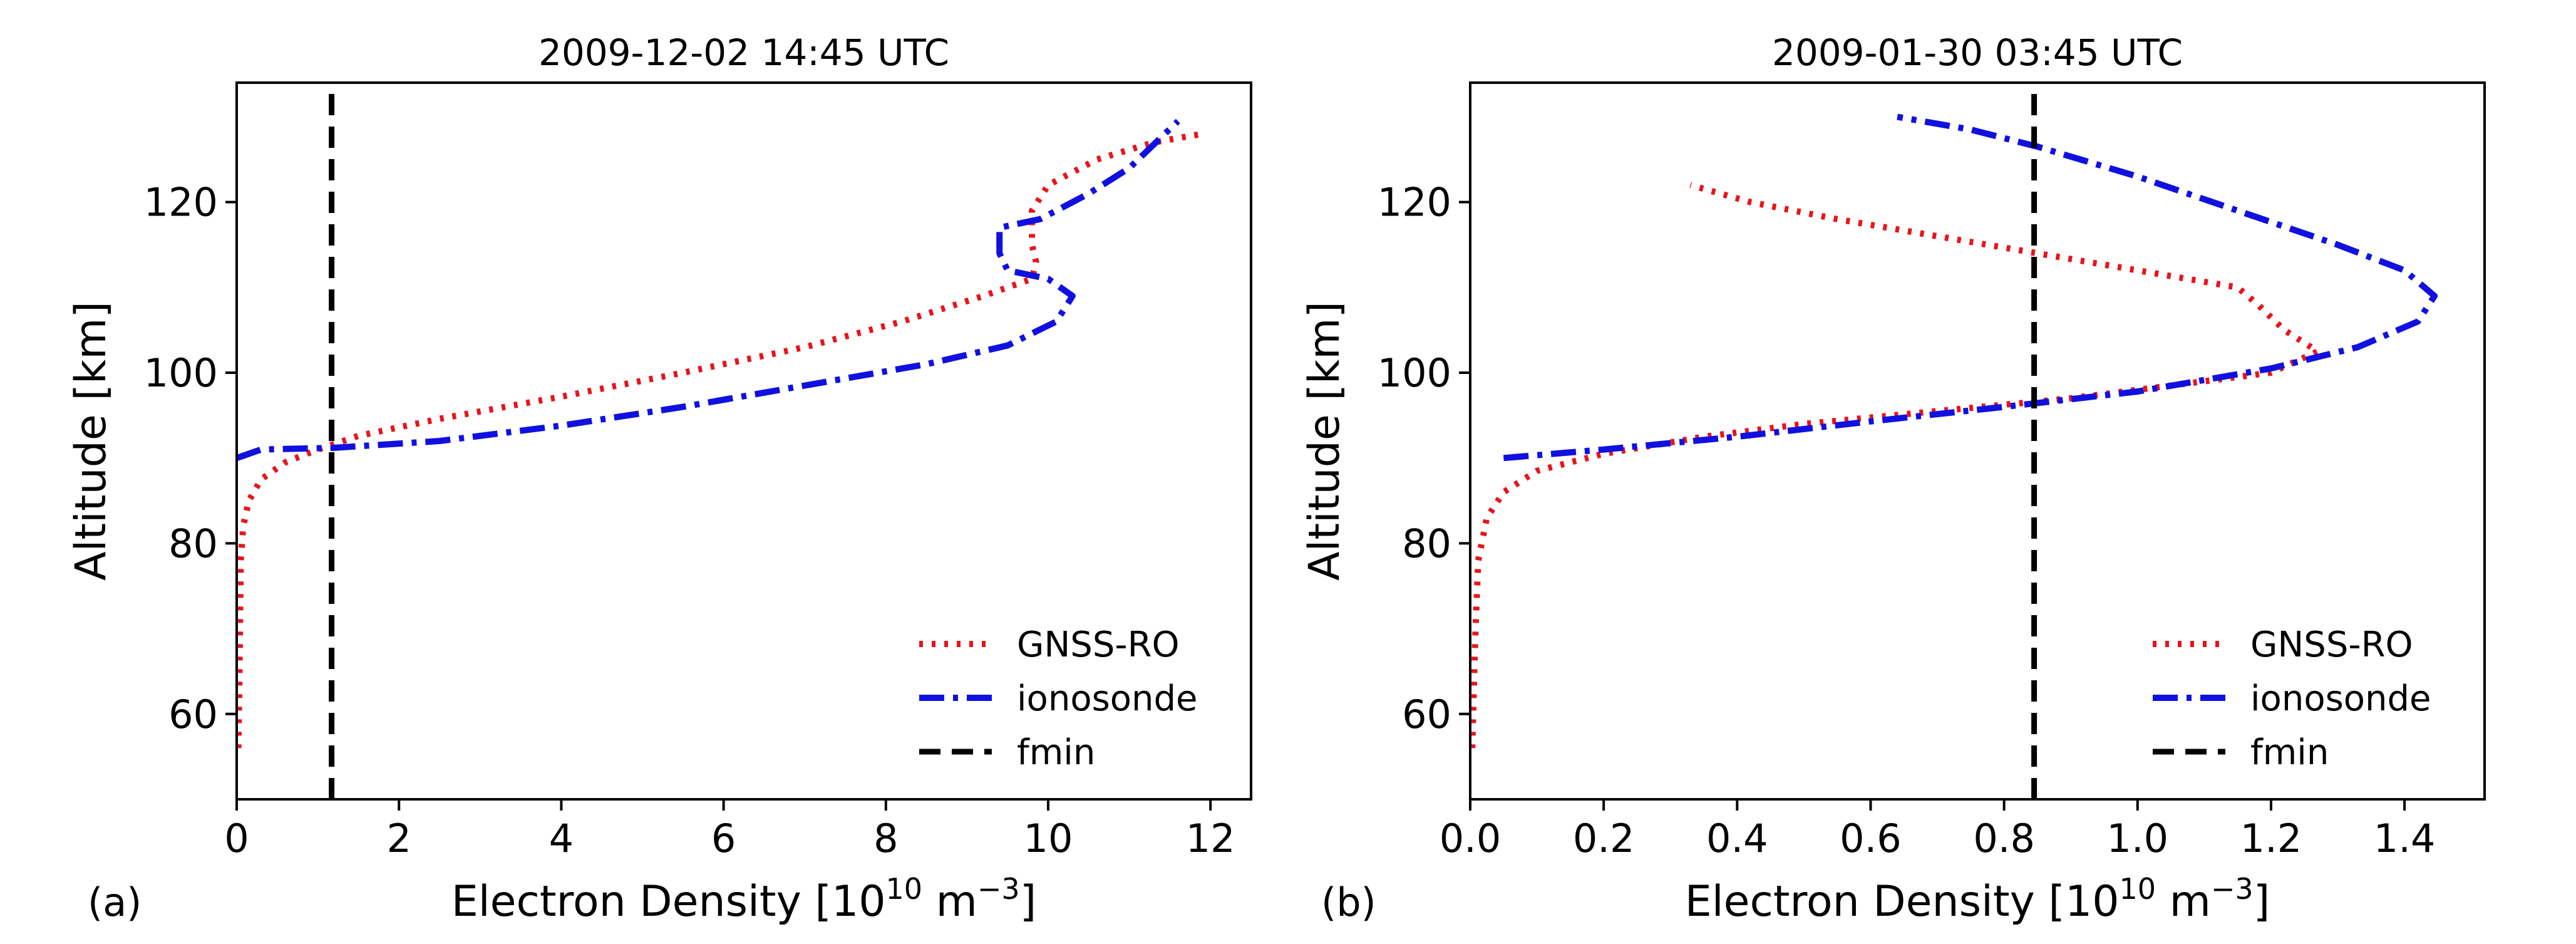  What do you see at coordinates (1048, 838) in the screenshot?
I see `x-tick-label: 10` at bounding box center [1048, 838].